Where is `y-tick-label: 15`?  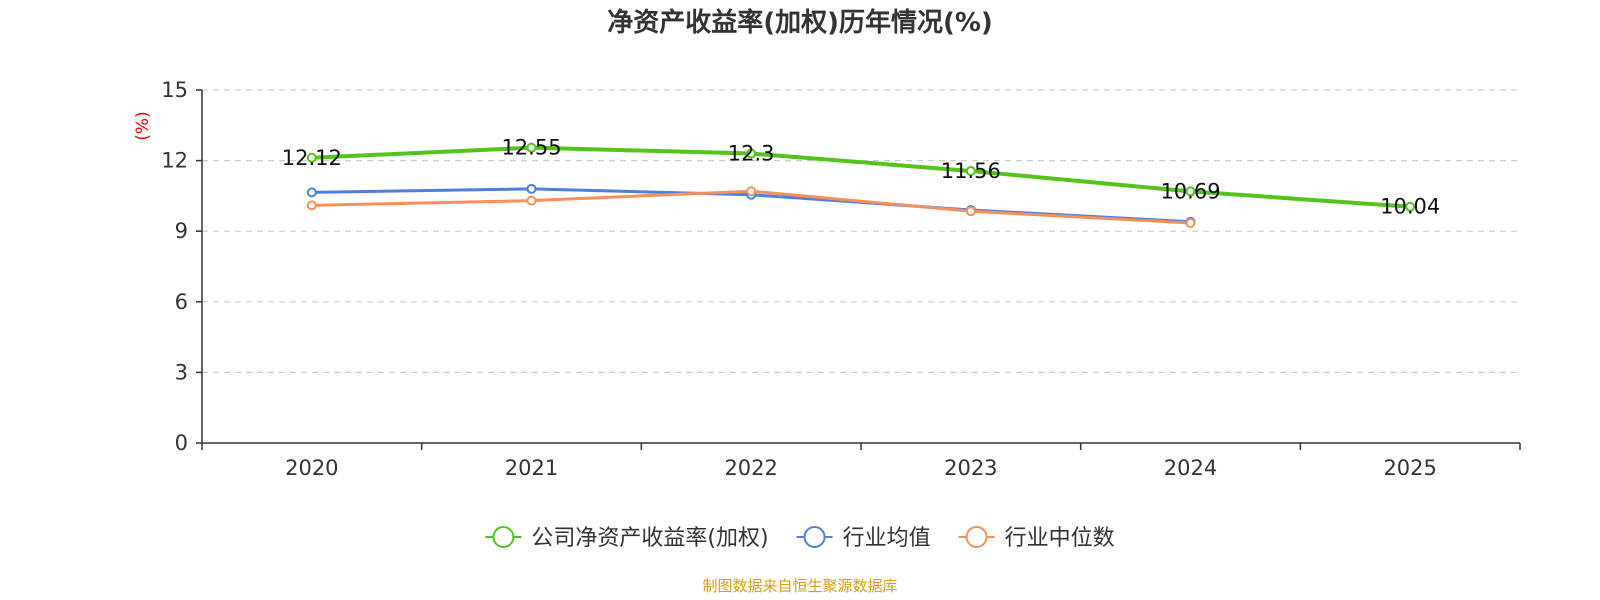
y-tick-label: 15 is located at coordinates (174, 90).